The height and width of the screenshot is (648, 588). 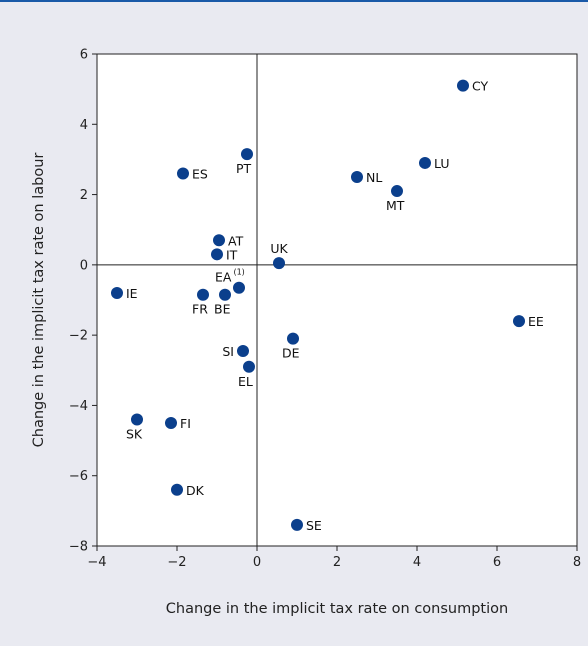 I want to click on point-label: SK, so click(x=134, y=433).